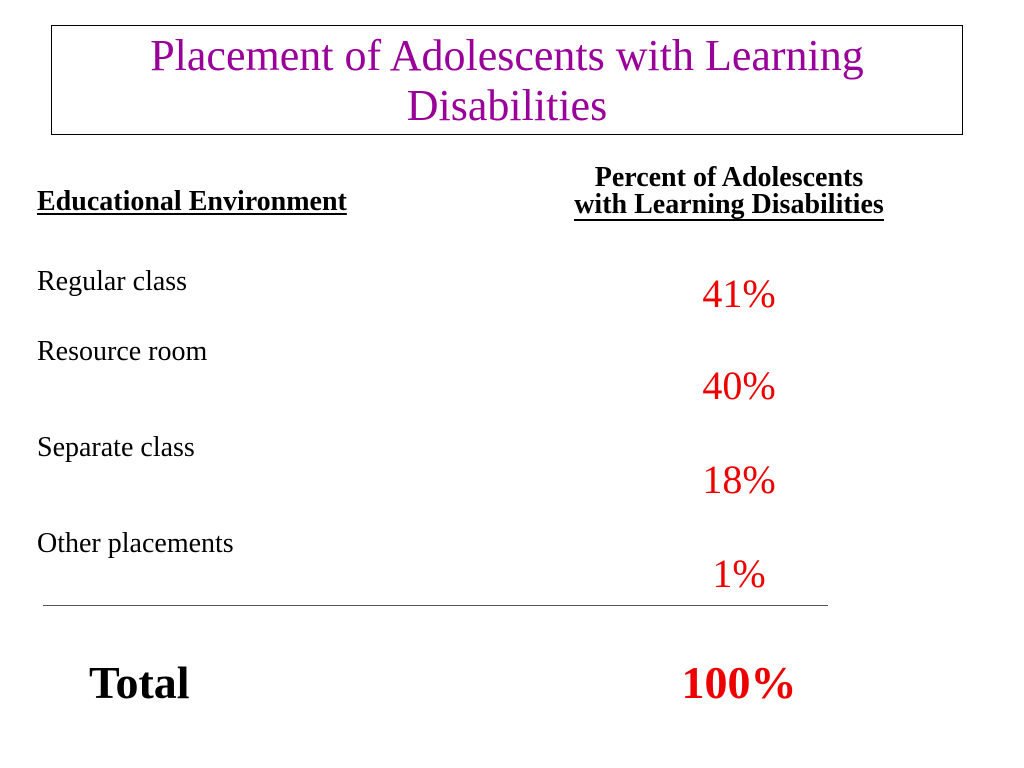  I want to click on row-label-other-placements: Other placements, so click(135, 543).